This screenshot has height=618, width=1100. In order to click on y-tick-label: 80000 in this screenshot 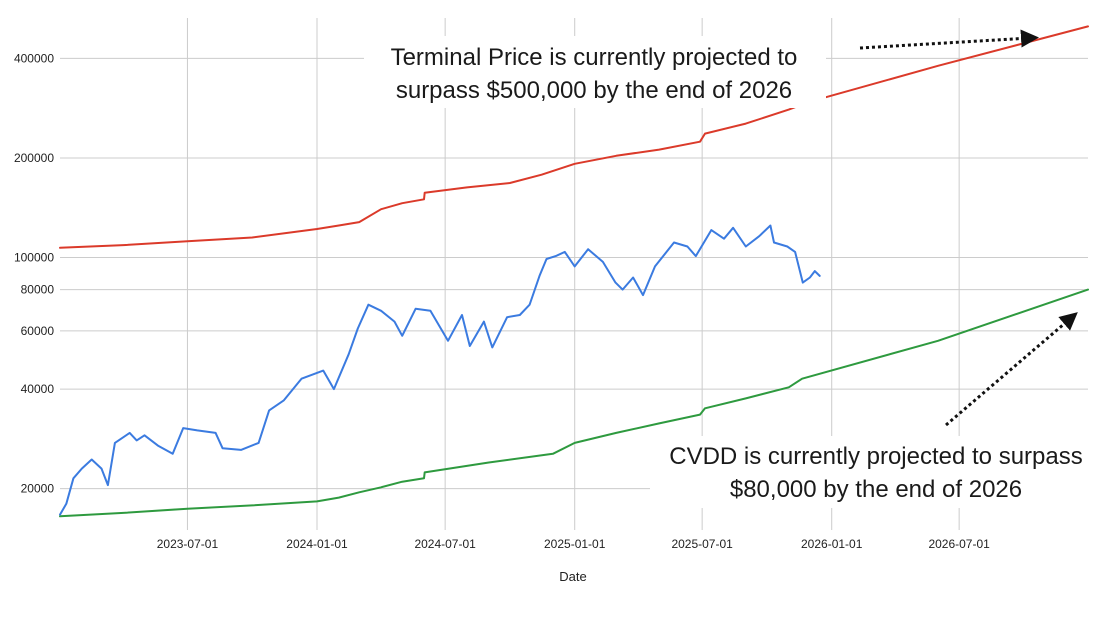, I will do `click(38, 290)`.